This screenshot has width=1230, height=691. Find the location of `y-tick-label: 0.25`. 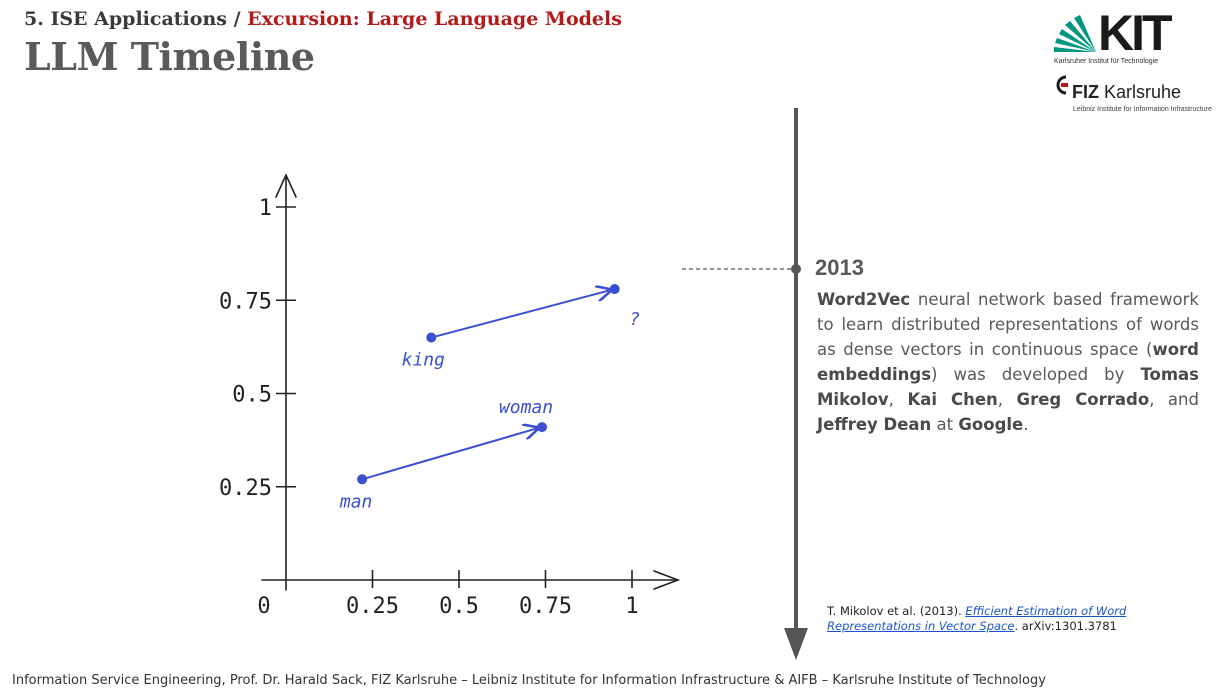

y-tick-label: 0.25 is located at coordinates (245, 488).